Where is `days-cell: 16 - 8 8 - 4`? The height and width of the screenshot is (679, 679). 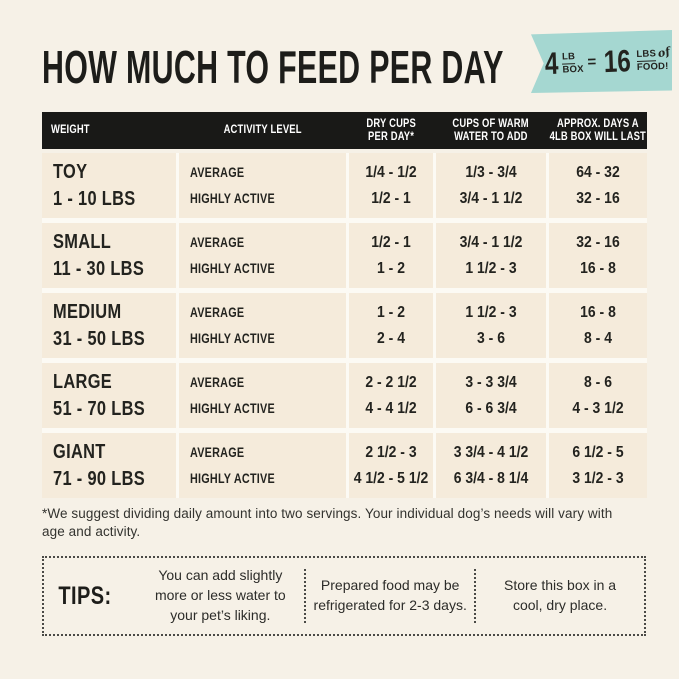 days-cell: 16 - 8 8 - 4 is located at coordinates (598, 325).